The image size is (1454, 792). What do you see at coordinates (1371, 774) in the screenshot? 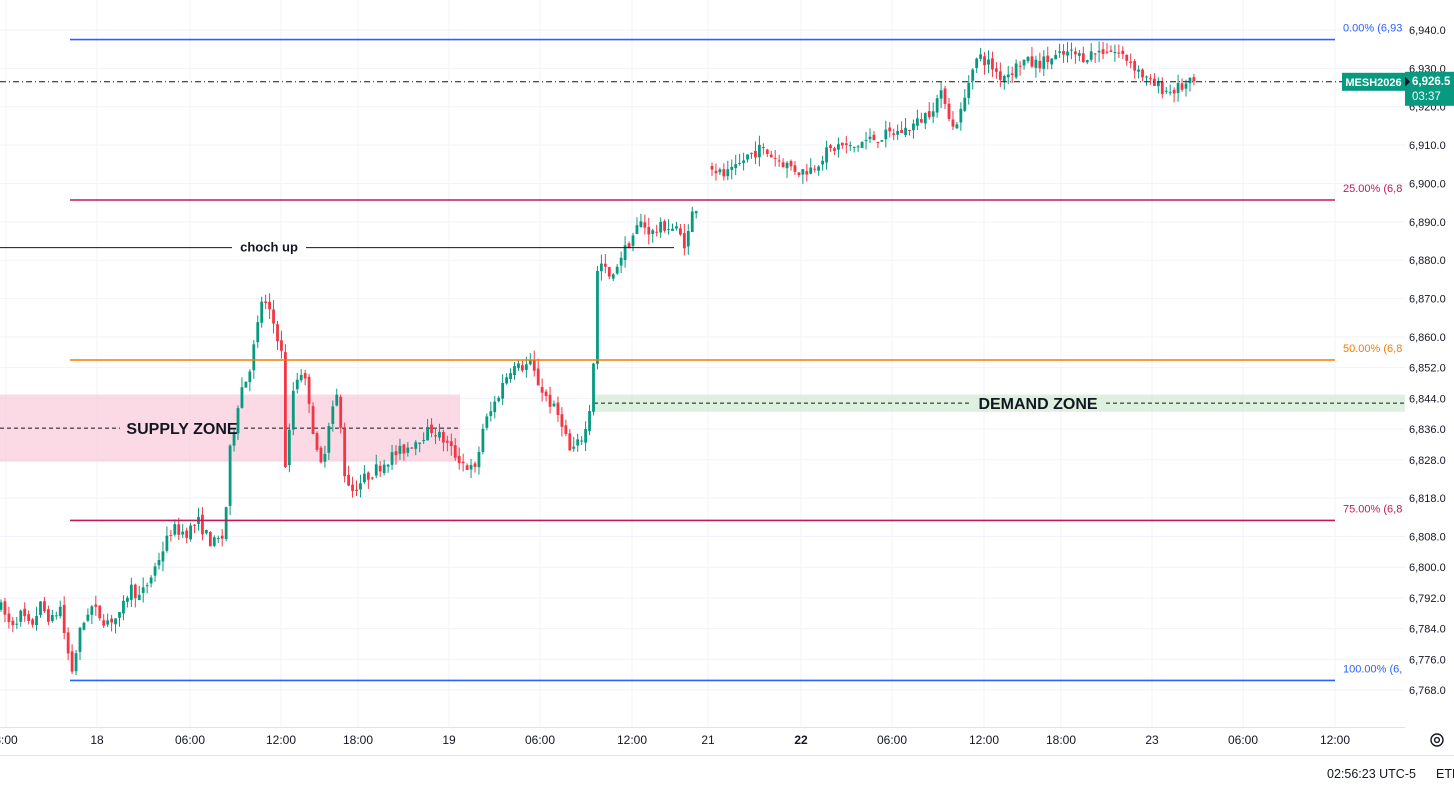
I see `clock: 02:56:23 UTC-5` at bounding box center [1371, 774].